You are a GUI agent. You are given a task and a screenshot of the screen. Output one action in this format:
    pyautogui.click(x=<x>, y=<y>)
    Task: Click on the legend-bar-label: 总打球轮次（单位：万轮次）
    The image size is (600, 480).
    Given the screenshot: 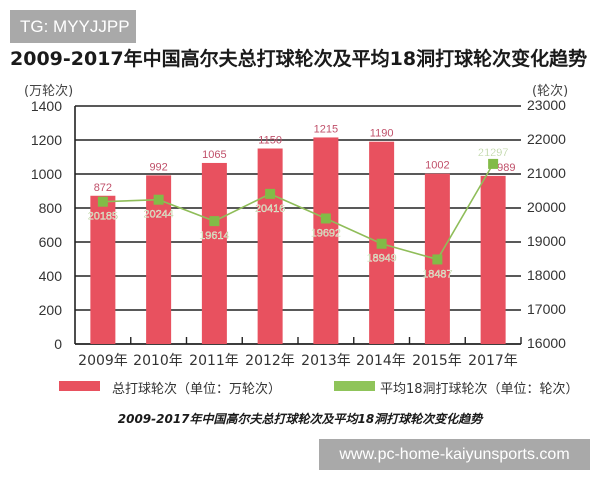 What is the action you would take?
    pyautogui.click(x=197, y=389)
    